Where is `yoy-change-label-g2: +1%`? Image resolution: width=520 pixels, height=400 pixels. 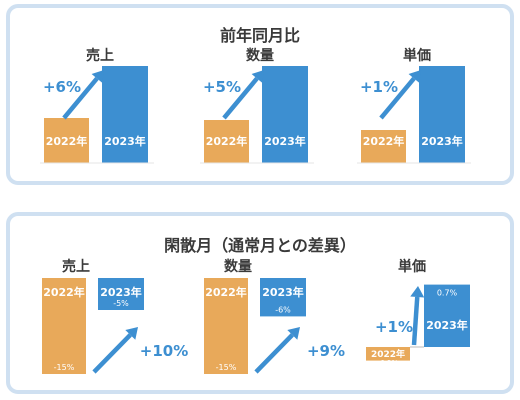
yoy-change-label-g2: +1% is located at coordinates (379, 87).